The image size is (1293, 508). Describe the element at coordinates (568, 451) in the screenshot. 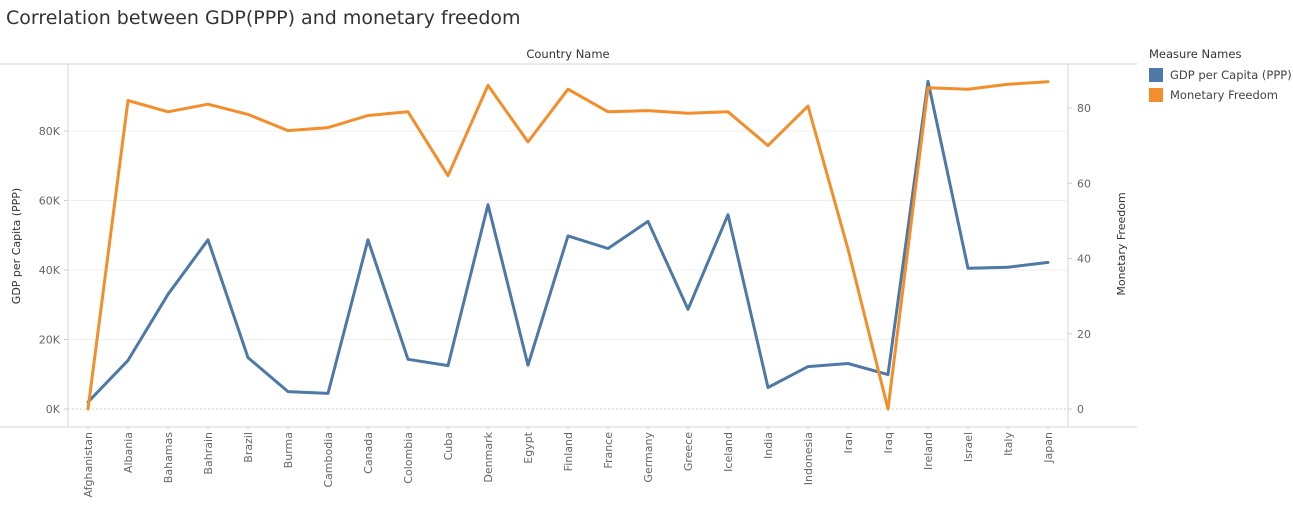

I see `x-tick-label: Finland` at that location.